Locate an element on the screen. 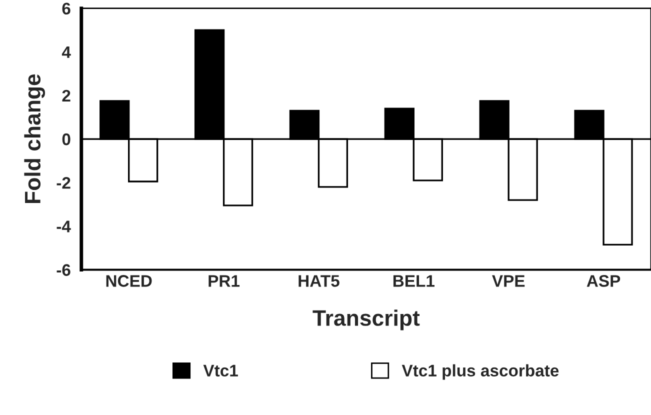 This screenshot has width=651, height=415. y-tick-label: -2 is located at coordinates (63, 183).